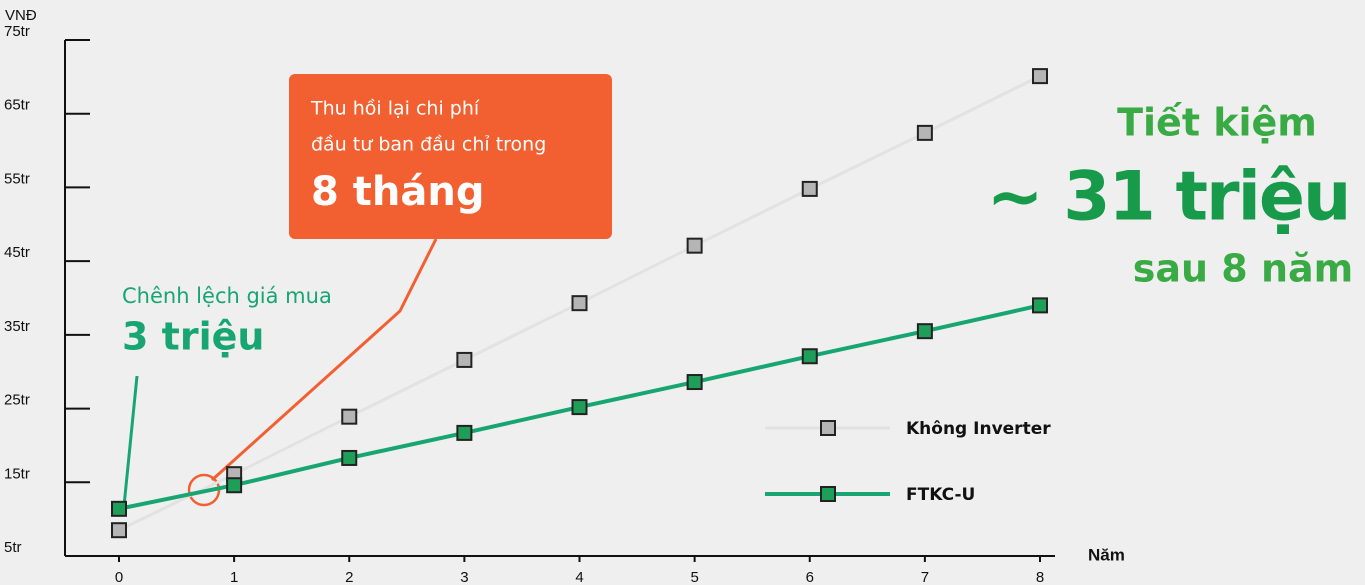 The image size is (1365, 585). What do you see at coordinates (1243, 269) in the screenshot?
I see `savings-bottom: sau 8 năm` at bounding box center [1243, 269].